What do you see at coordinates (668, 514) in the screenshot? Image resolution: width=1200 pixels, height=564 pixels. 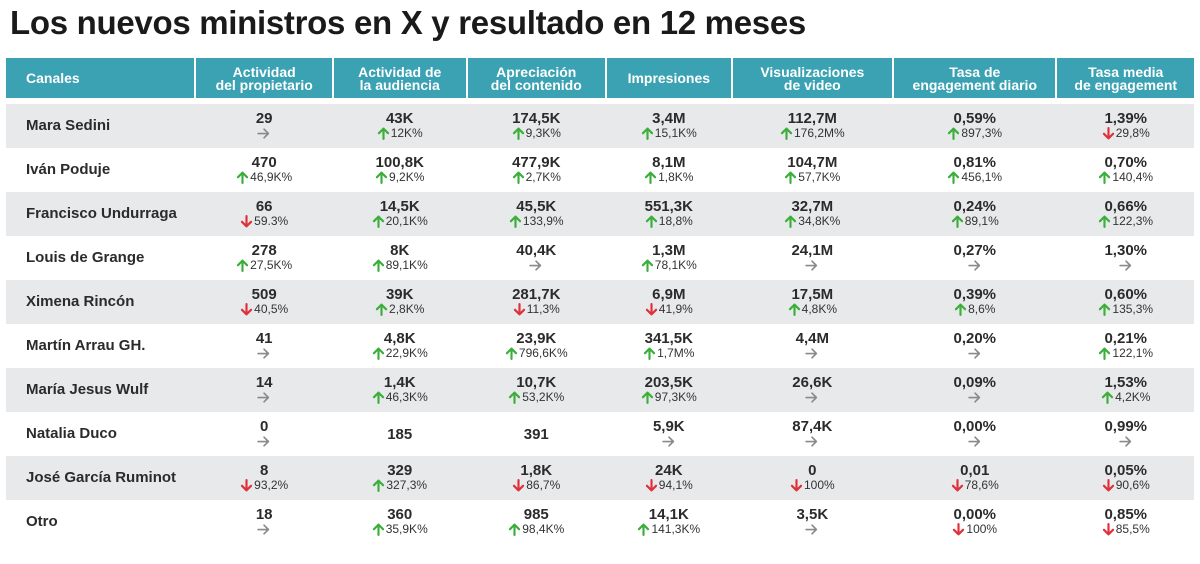 I see `cell-value: 14,1K` at bounding box center [668, 514].